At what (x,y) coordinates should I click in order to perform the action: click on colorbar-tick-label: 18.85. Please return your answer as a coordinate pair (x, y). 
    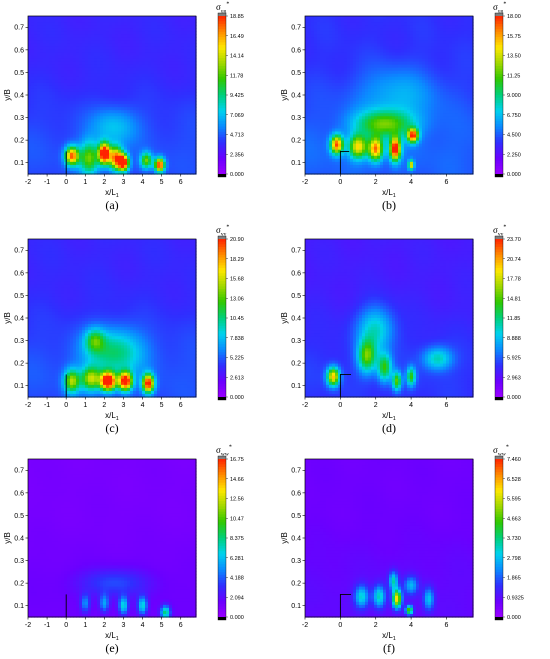
    Looking at the image, I should click on (237, 17).